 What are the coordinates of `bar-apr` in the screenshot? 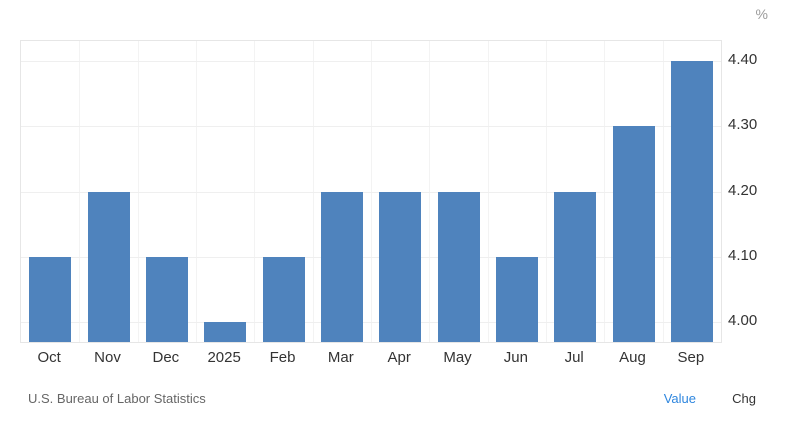 It's located at (400, 266).